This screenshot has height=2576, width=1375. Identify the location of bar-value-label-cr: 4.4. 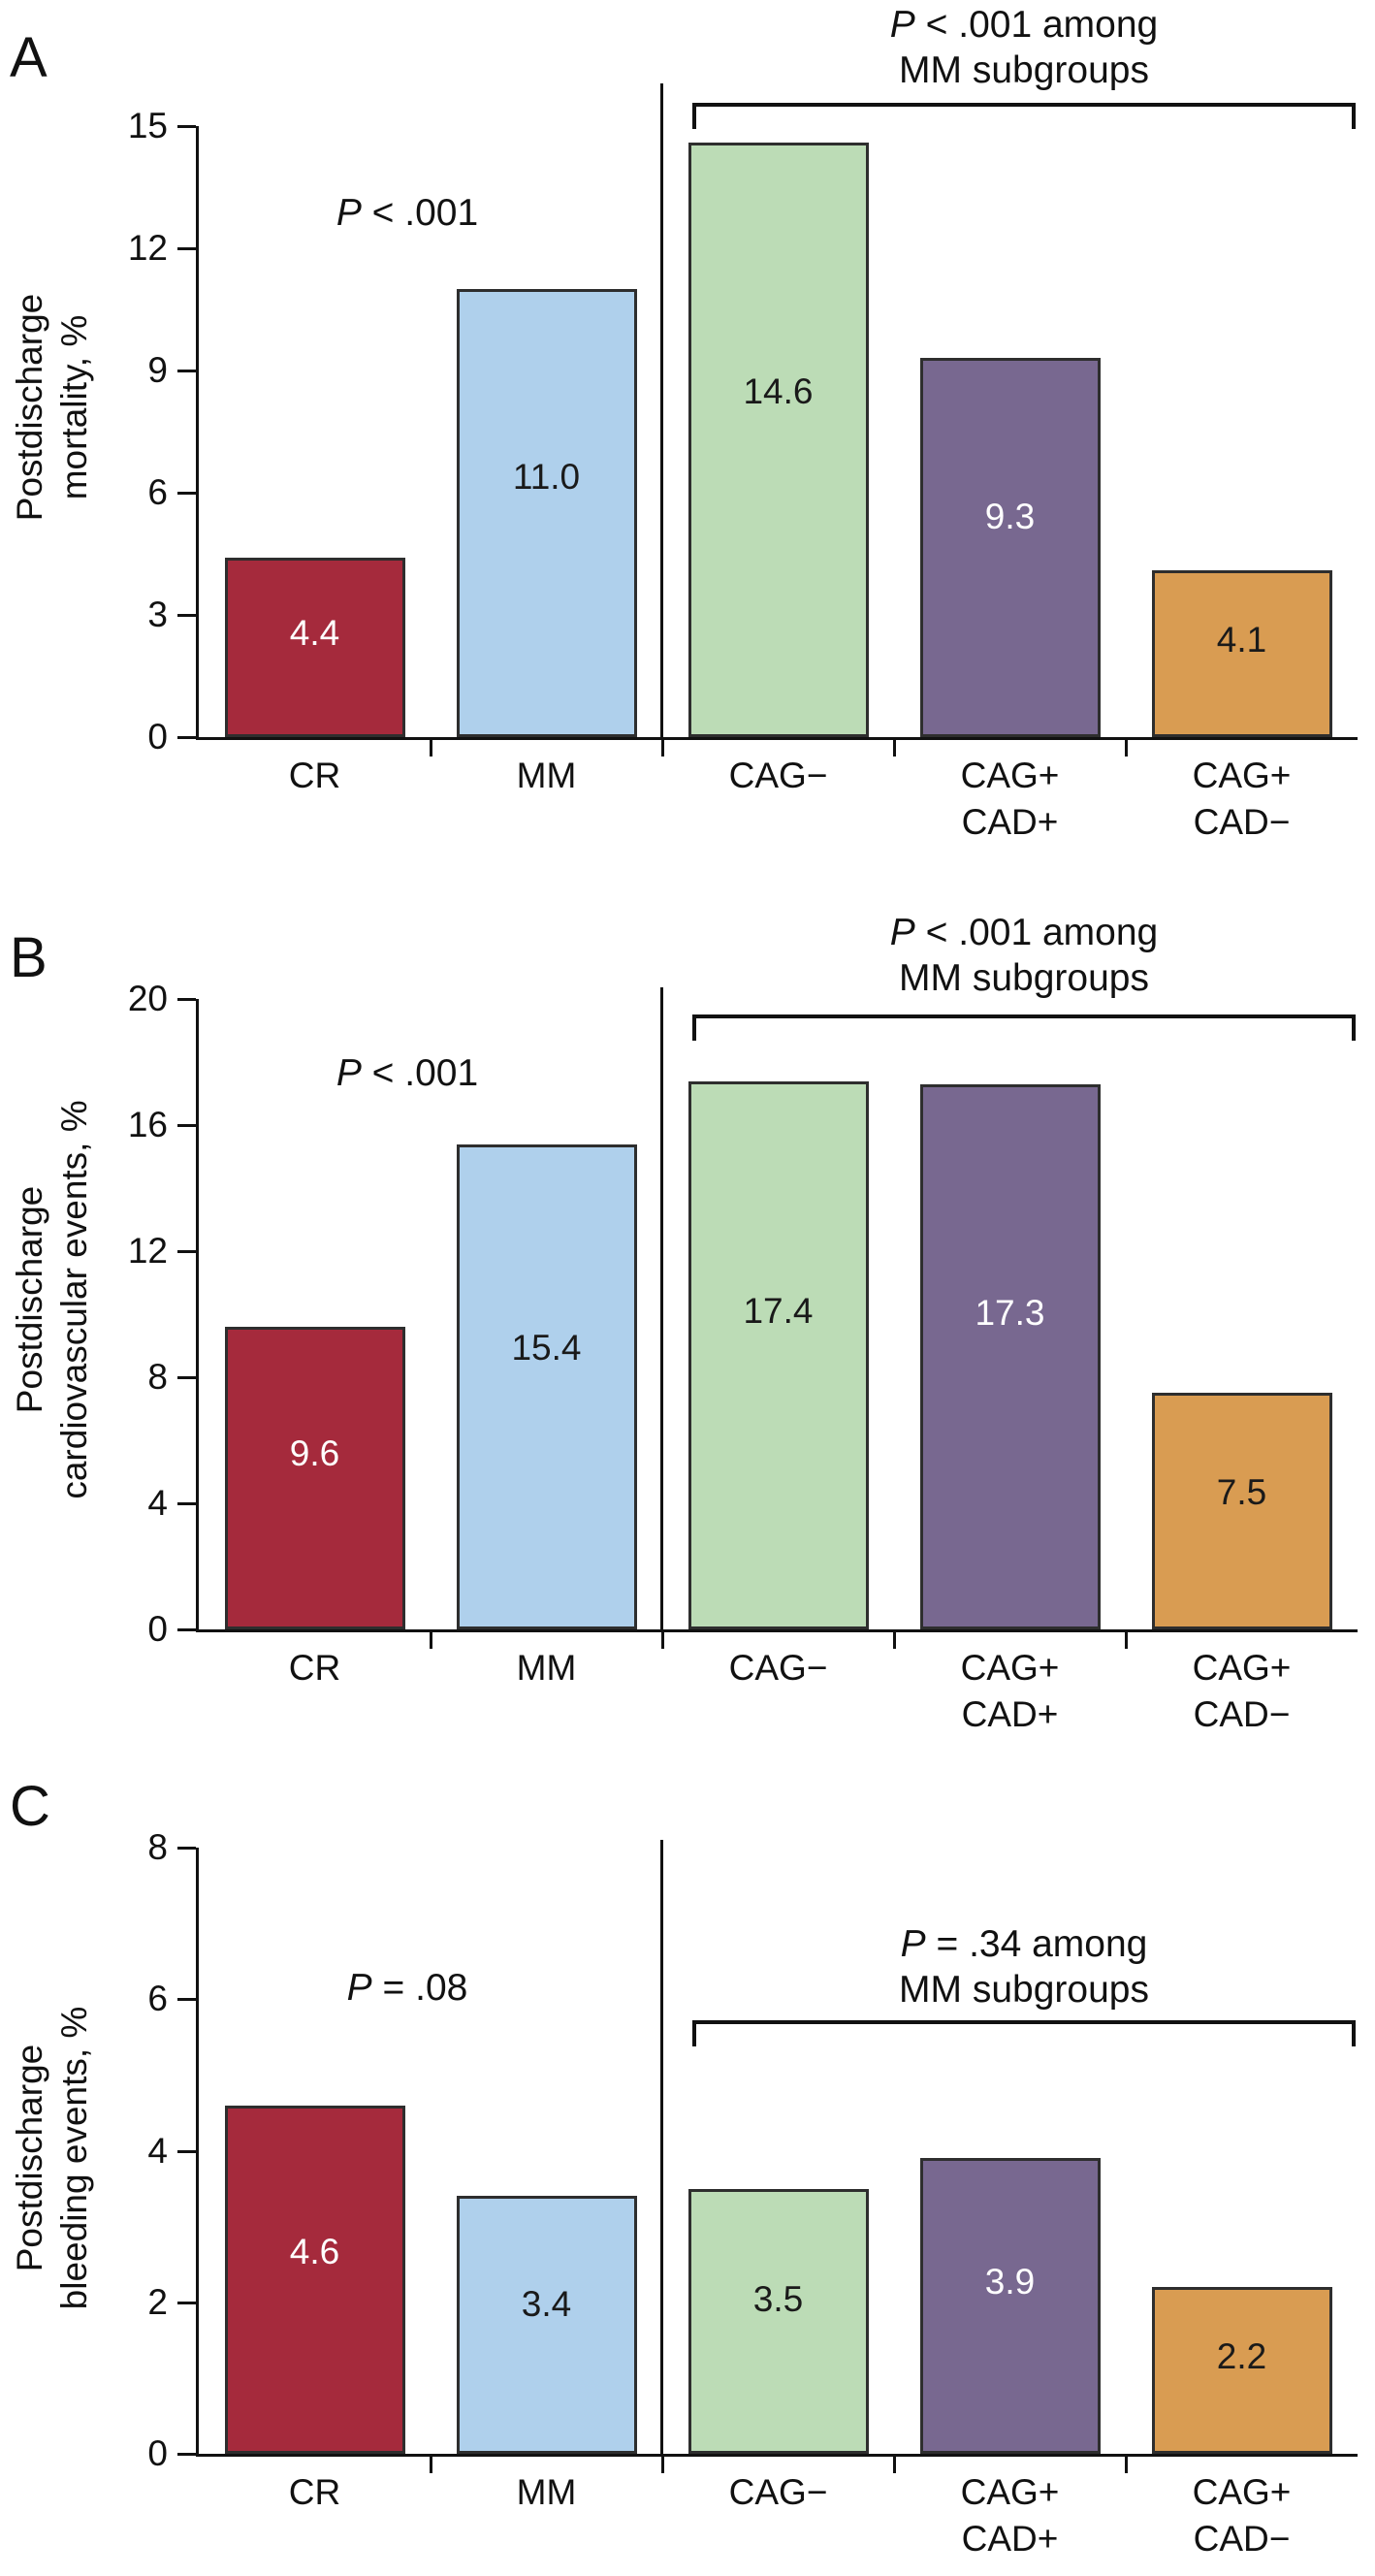
(315, 632).